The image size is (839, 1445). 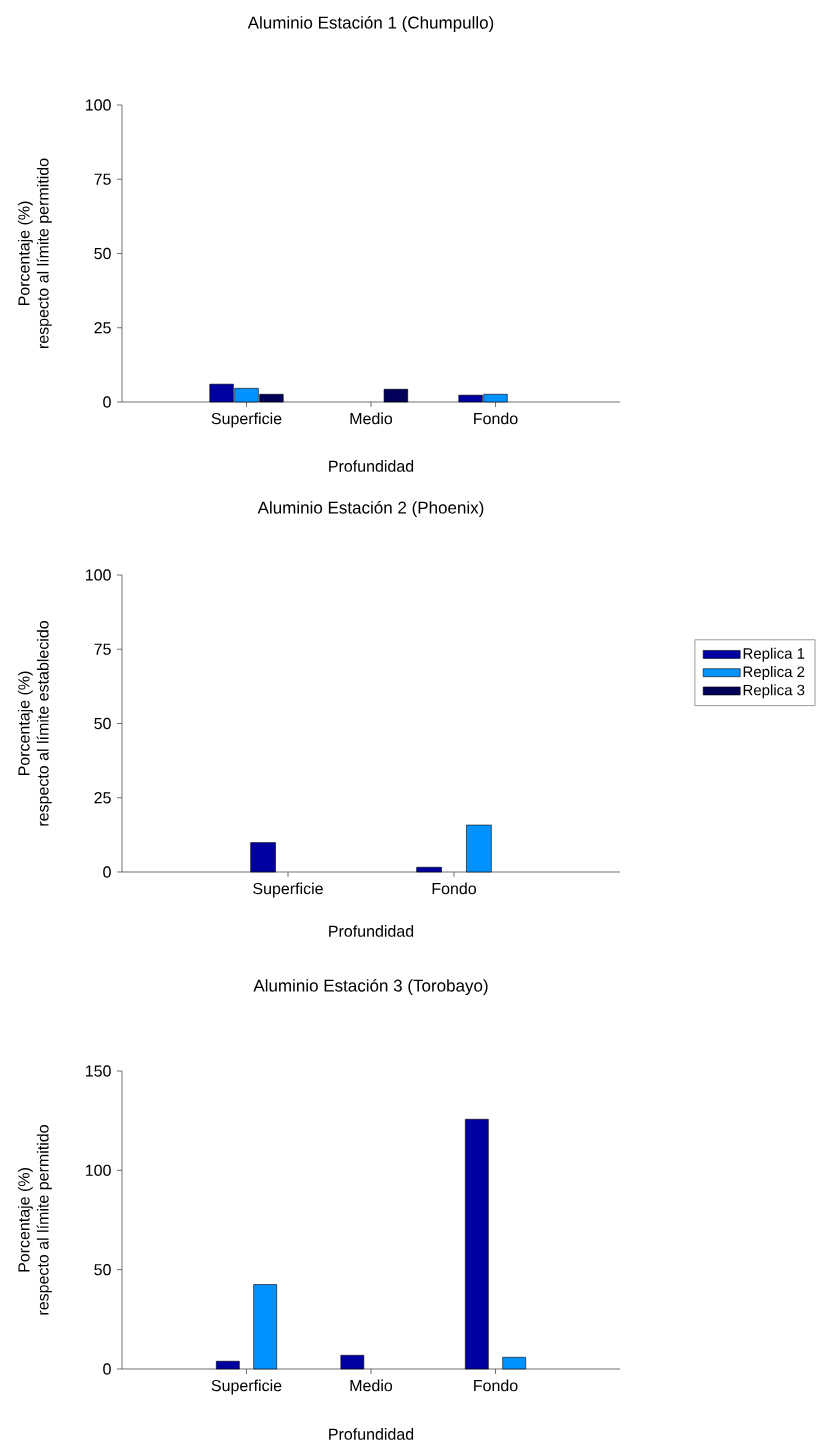 What do you see at coordinates (370, 987) in the screenshot?
I see `chart-title: Aluminio Estación 3 (Torobayo)` at bounding box center [370, 987].